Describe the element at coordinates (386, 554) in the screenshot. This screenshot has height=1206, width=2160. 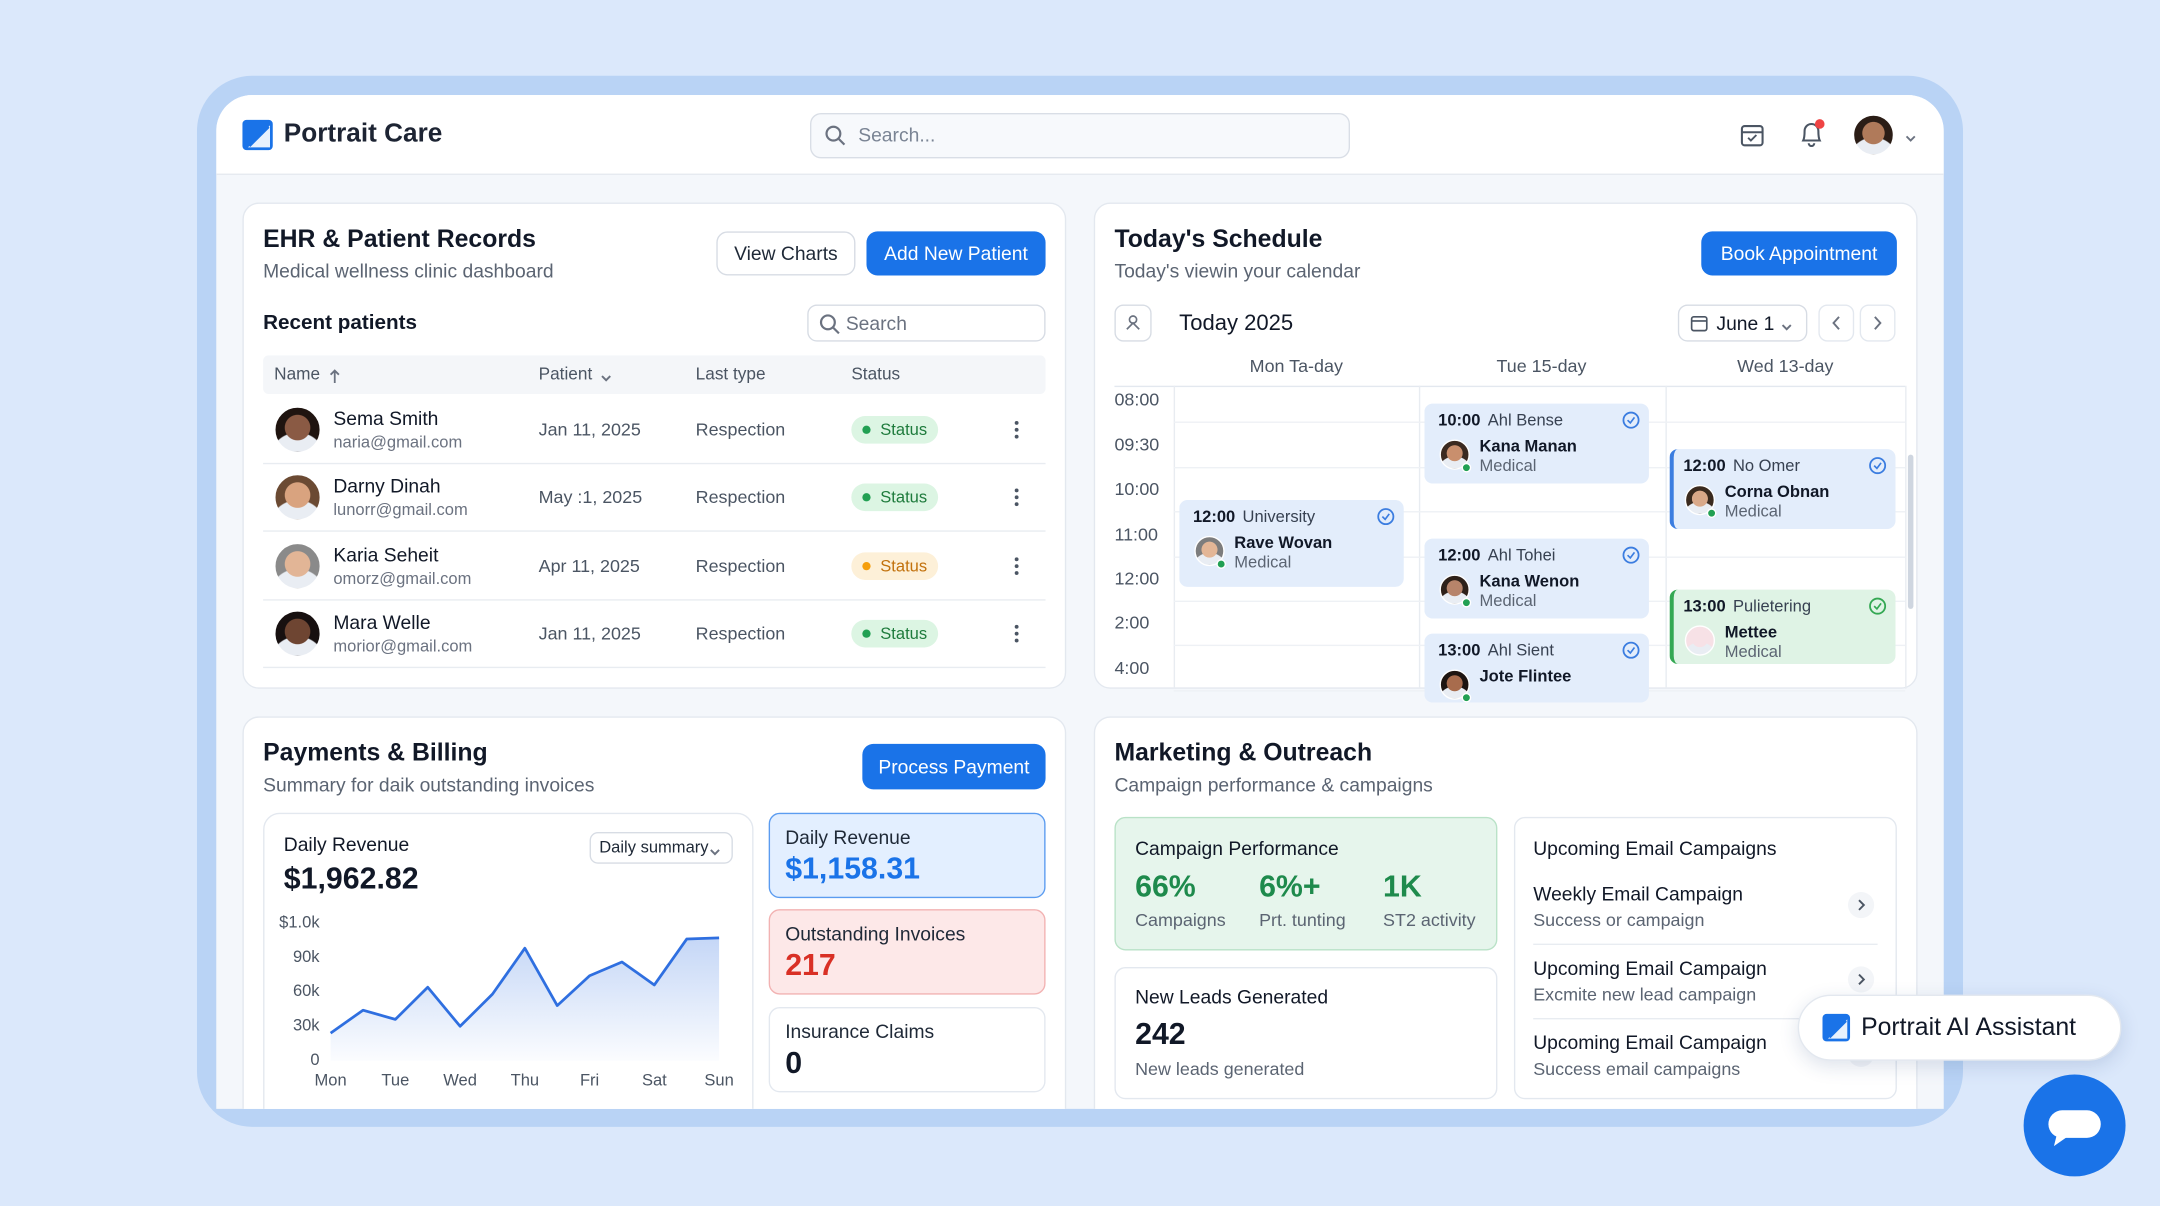
I see `patient-name: Karia Seheit` at that location.